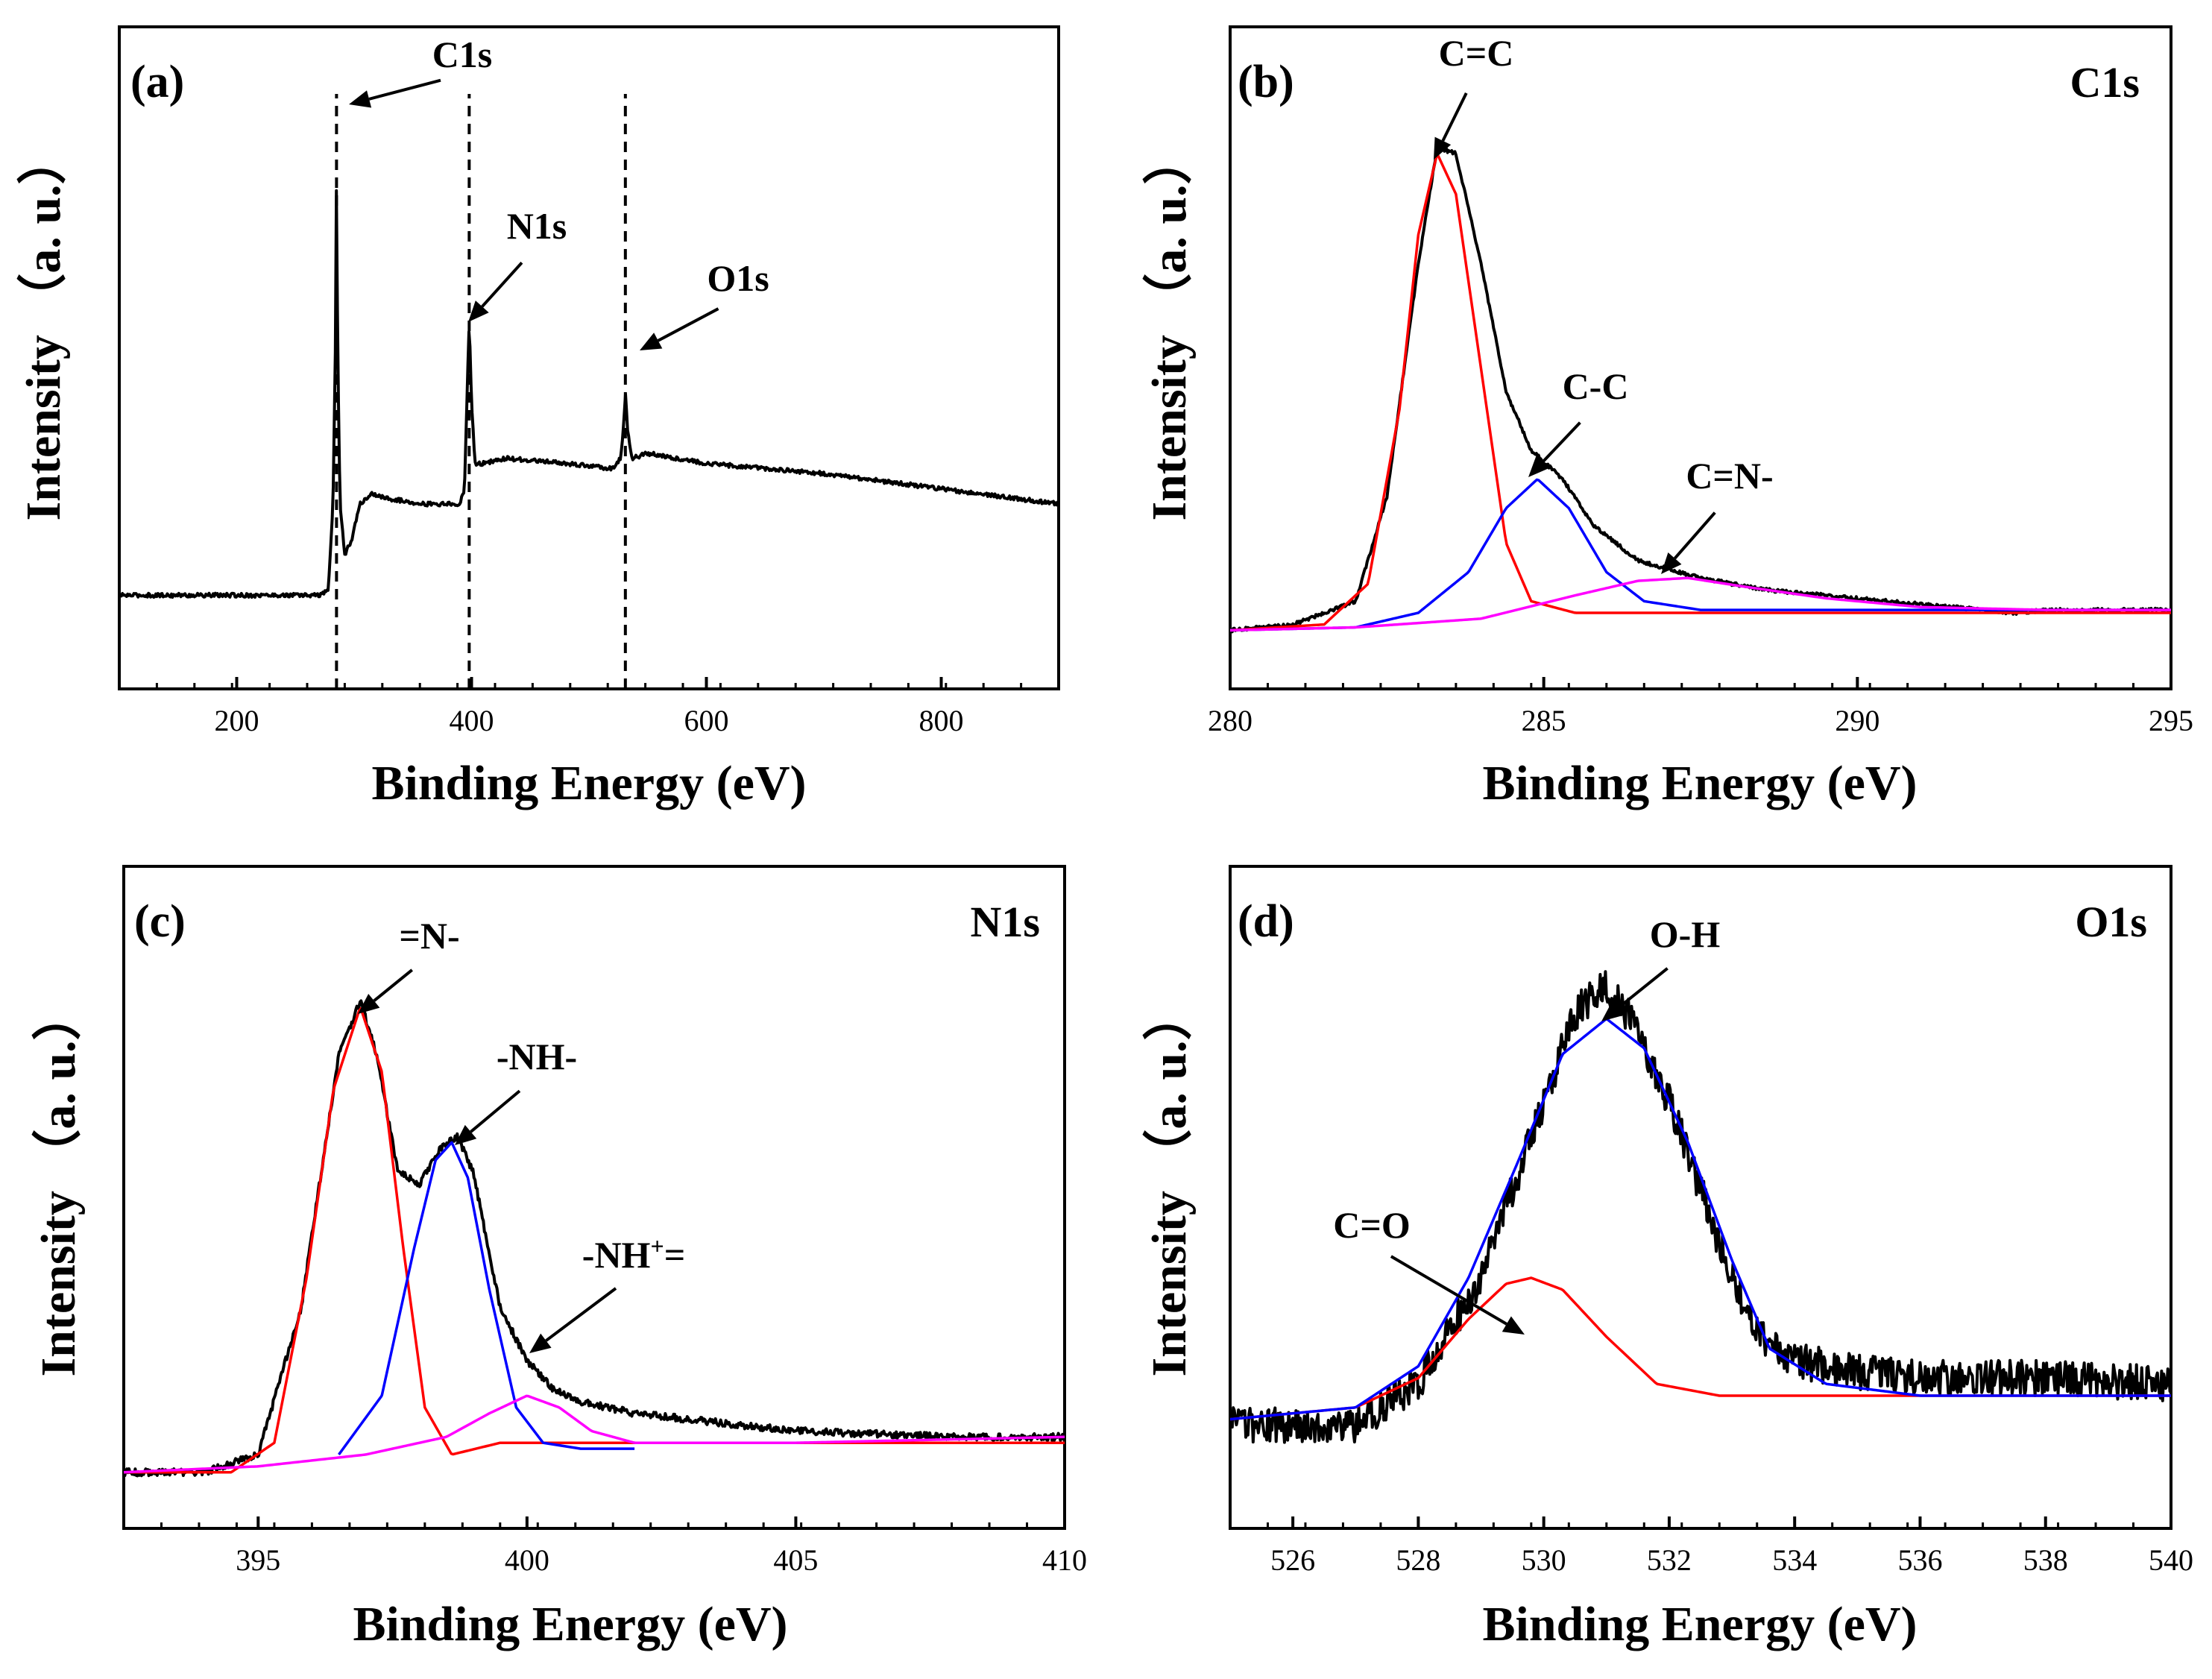  I want to click on panel-d-xtick-label: 526, so click(1292, 1560).